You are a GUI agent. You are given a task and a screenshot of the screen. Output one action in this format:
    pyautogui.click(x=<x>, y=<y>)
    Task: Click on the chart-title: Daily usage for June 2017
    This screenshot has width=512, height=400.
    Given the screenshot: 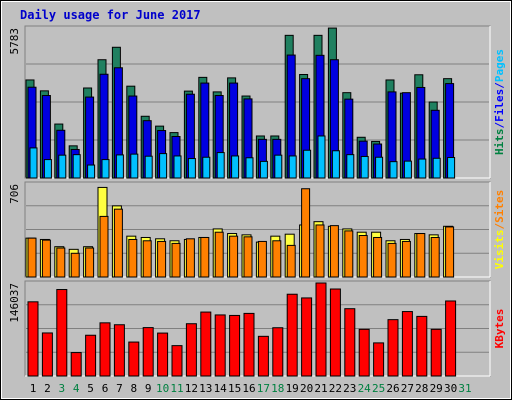 What is the action you would take?
    pyautogui.click(x=110, y=15)
    